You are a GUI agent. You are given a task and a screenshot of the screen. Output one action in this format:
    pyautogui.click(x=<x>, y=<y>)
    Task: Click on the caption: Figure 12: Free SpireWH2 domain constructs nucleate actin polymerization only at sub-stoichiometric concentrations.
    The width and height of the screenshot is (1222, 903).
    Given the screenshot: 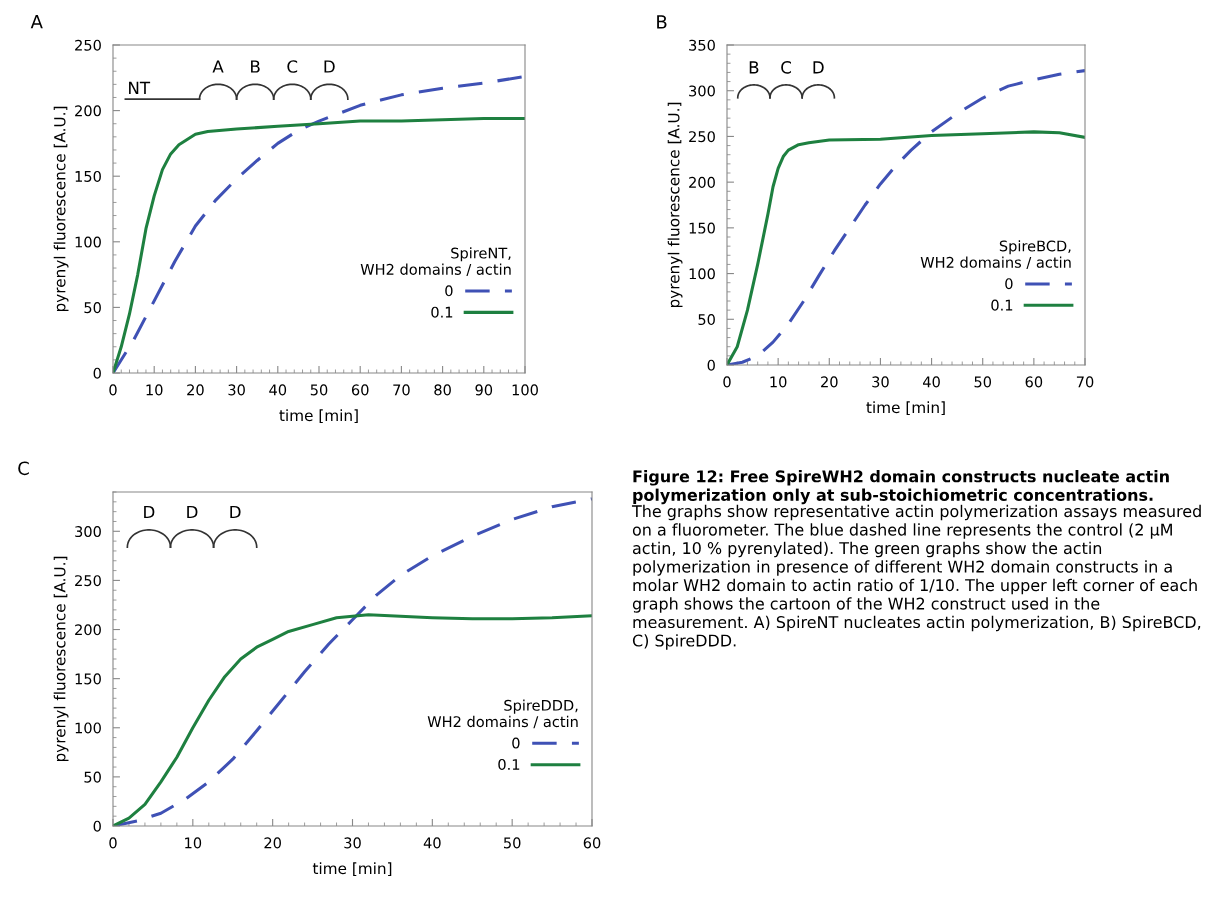 What is the action you would take?
    pyautogui.click(x=901, y=487)
    